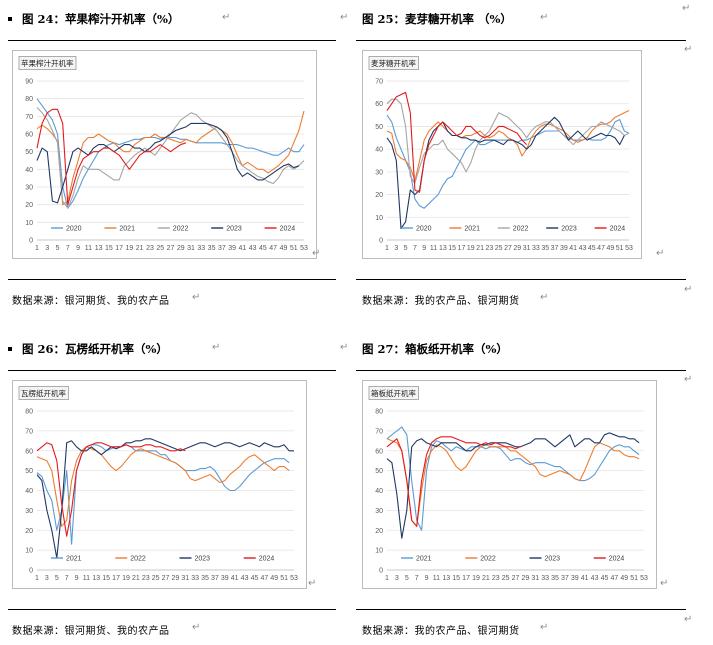 The image size is (713, 645). I want to click on x-tick-label: 13, so click(443, 248).